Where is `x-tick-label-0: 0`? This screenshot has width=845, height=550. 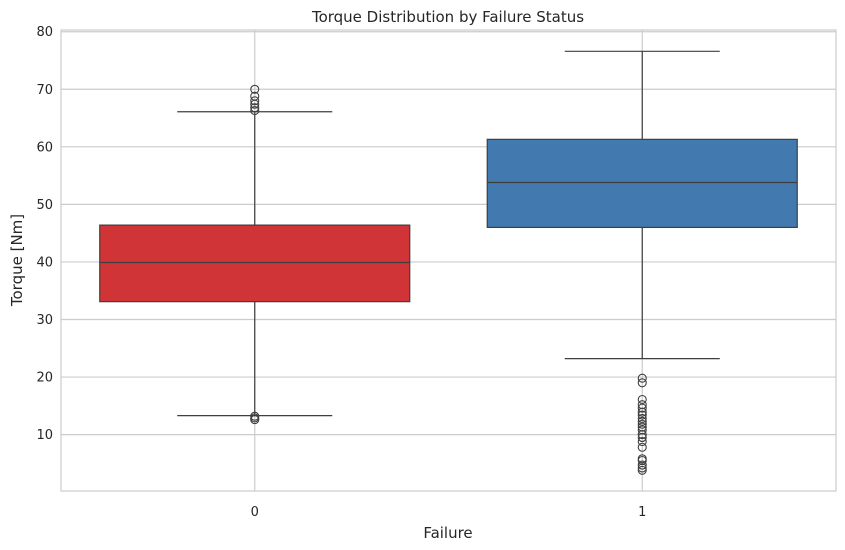
x-tick-label-0: 0 is located at coordinates (255, 512).